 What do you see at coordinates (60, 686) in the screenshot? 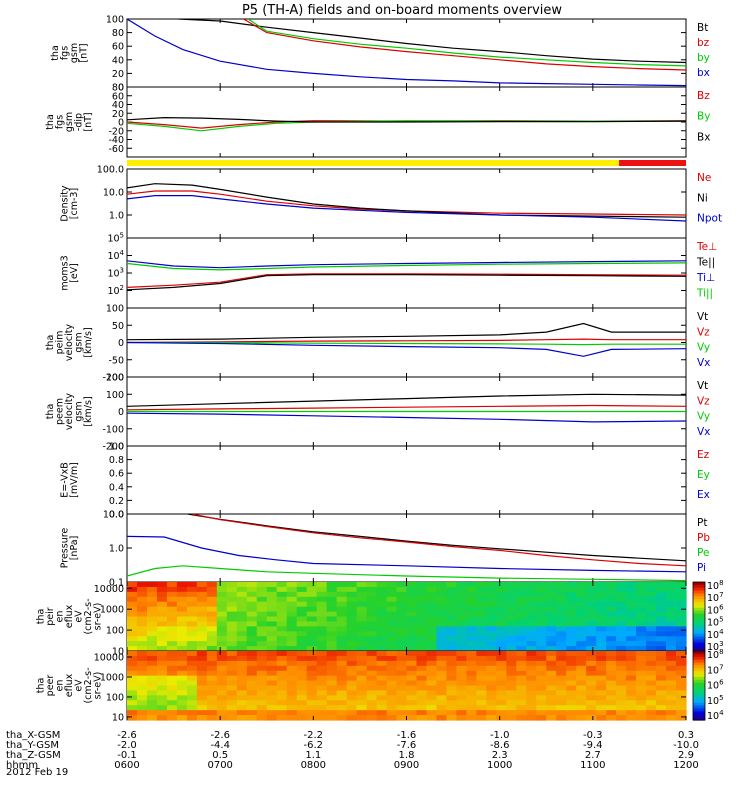
I see `y-axis-label-line: en` at bounding box center [60, 686].